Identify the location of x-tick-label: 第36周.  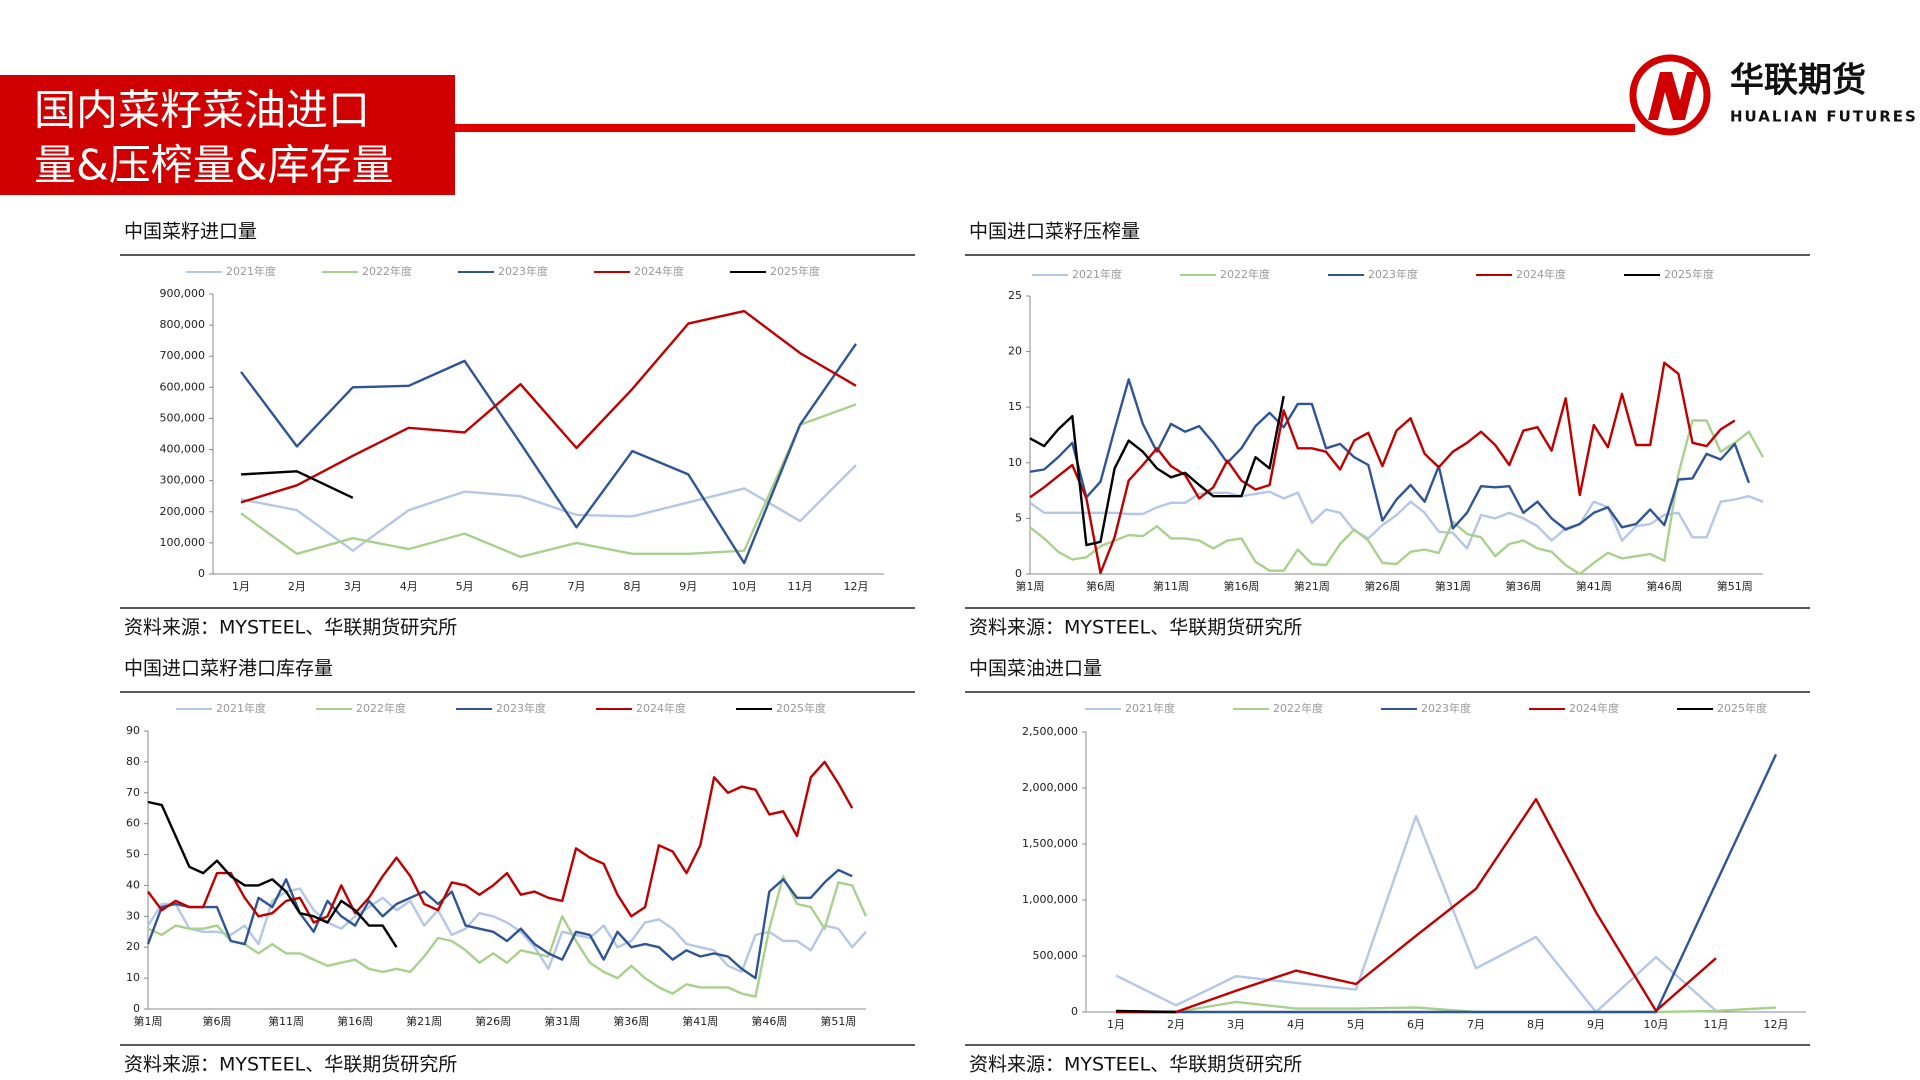
(631, 1021).